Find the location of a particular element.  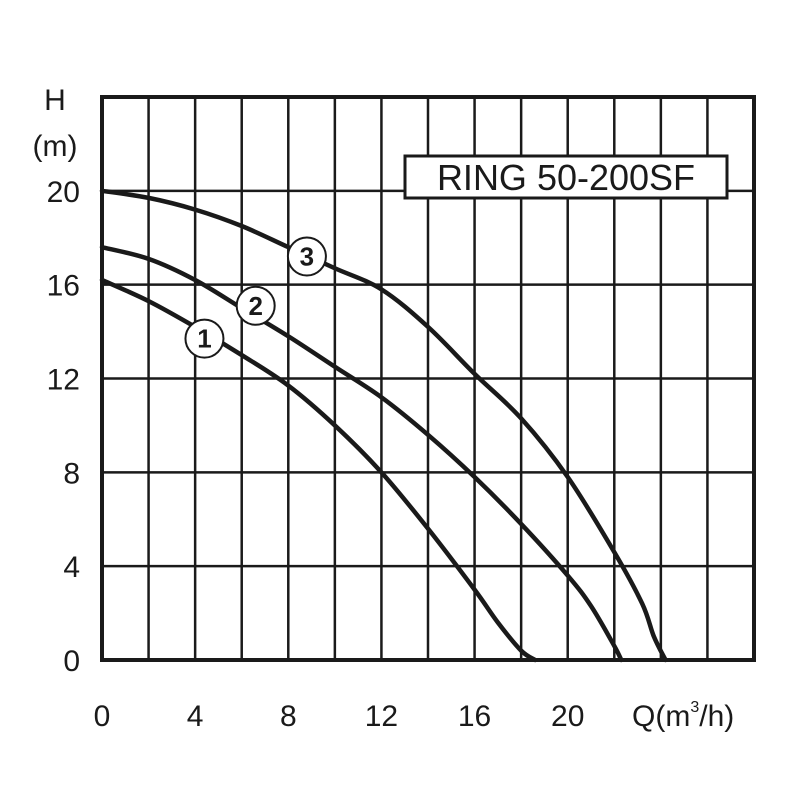

x-tick-label: 16 is located at coordinates (474, 716).